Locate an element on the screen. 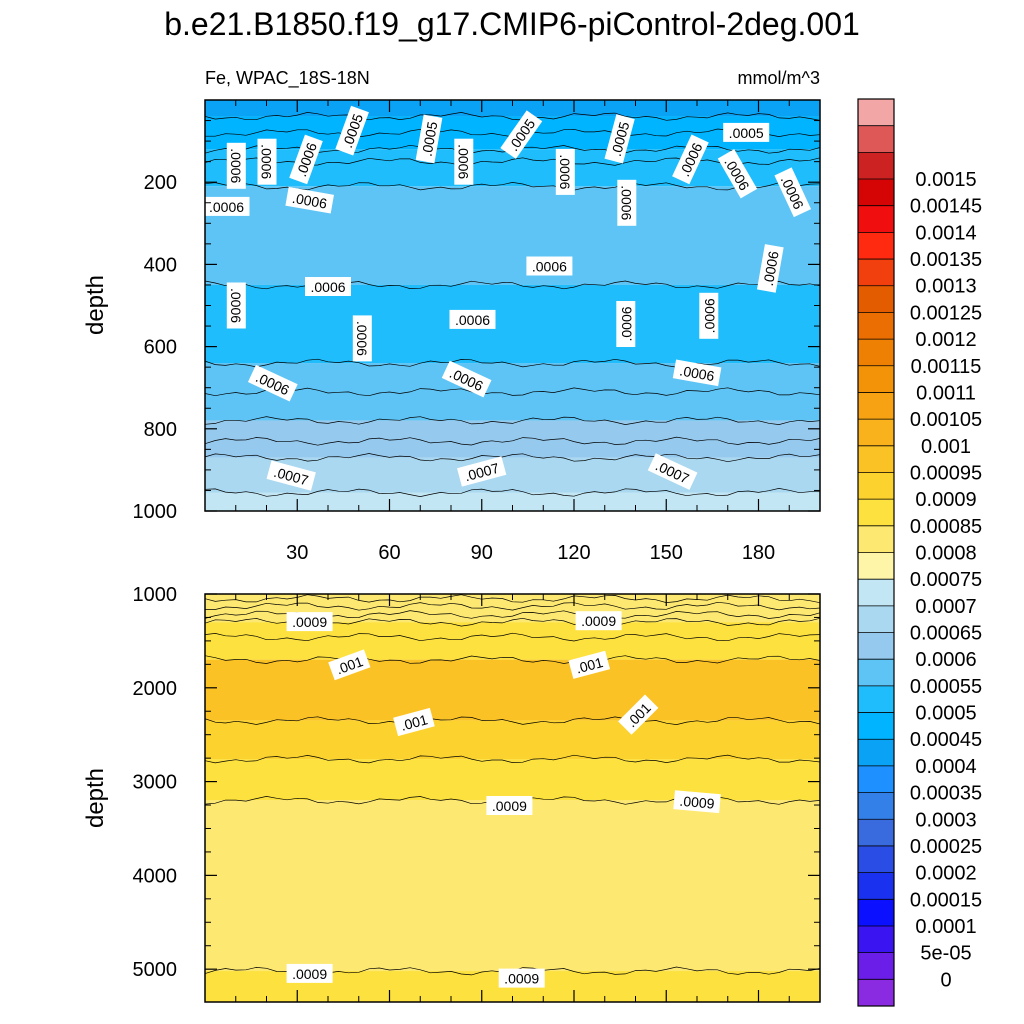  units-label: mmol/m^3 is located at coordinates (779, 78).